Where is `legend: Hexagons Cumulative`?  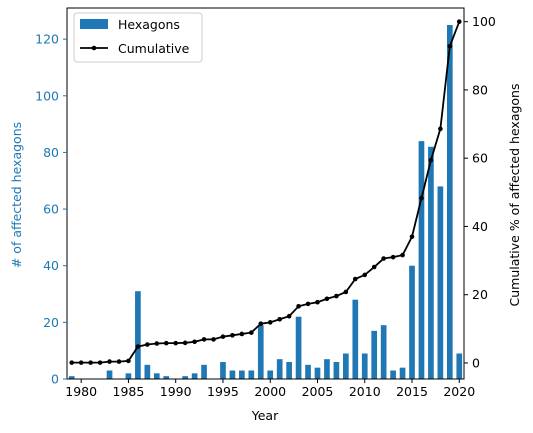 legend: Hexagons Cumulative is located at coordinates (138, 37).